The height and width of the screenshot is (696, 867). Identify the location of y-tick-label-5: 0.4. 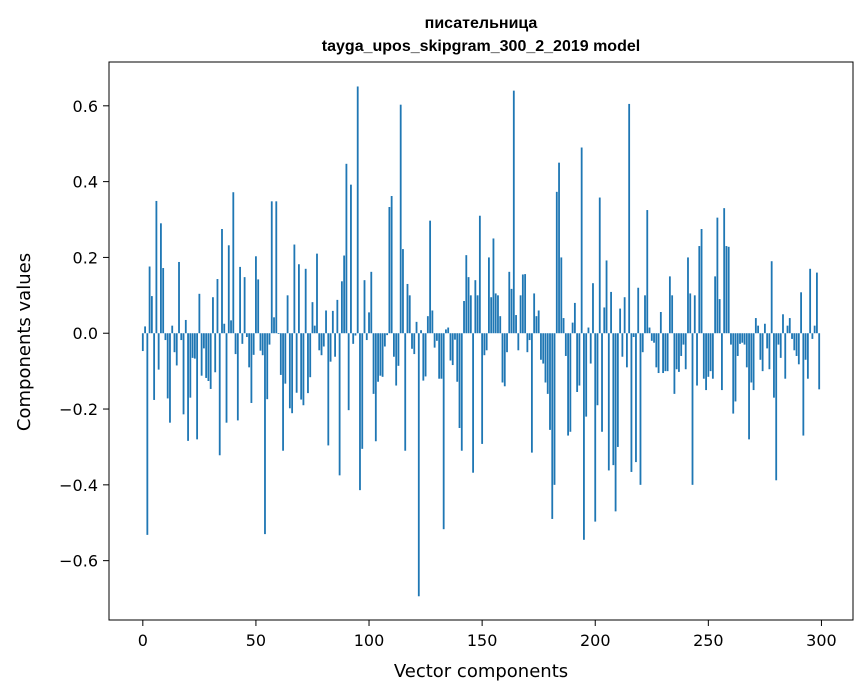
(85, 182).